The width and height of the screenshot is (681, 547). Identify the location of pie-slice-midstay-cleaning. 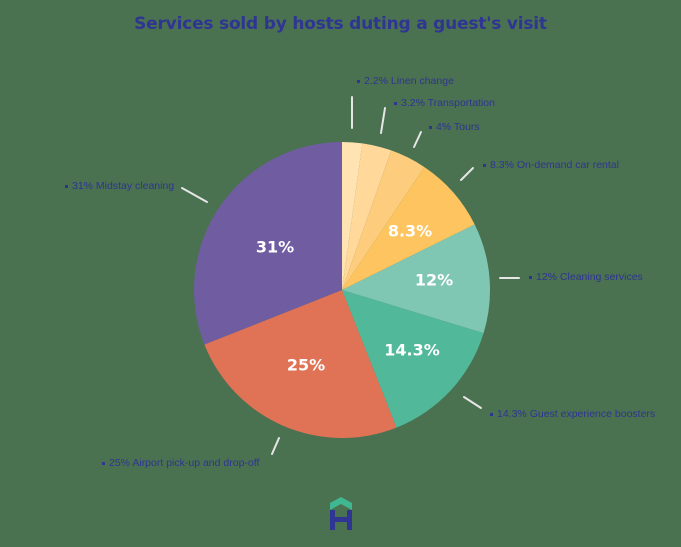
(267, 243).